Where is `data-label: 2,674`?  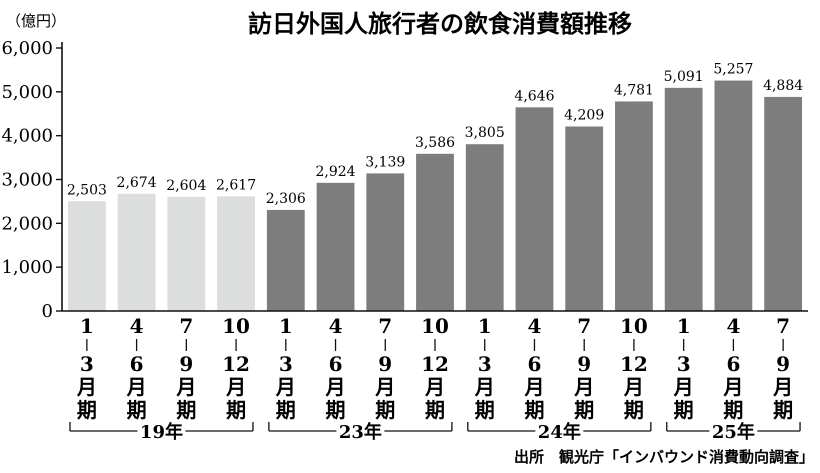 data-label: 2,674 is located at coordinates (137, 183).